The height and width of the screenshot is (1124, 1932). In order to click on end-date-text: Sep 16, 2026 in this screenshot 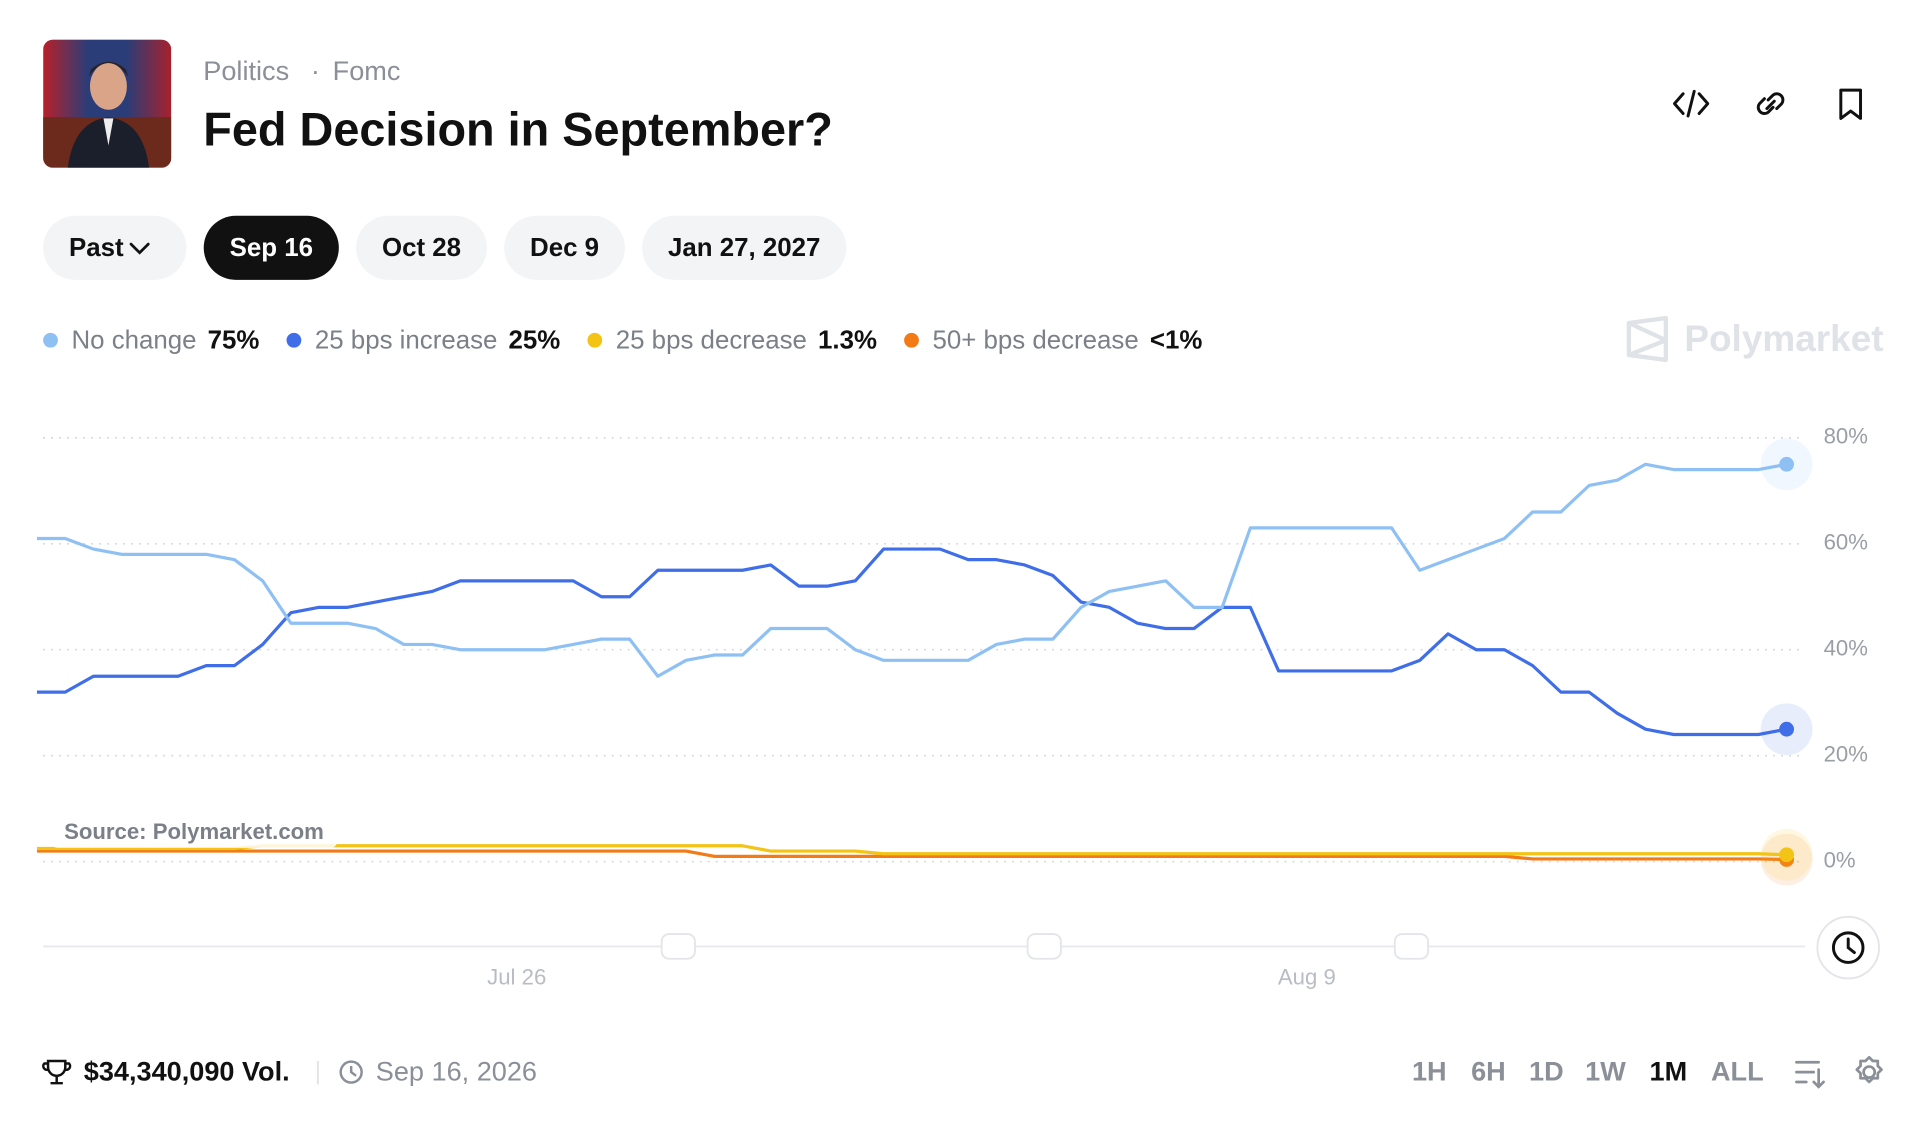, I will do `click(456, 1070)`.